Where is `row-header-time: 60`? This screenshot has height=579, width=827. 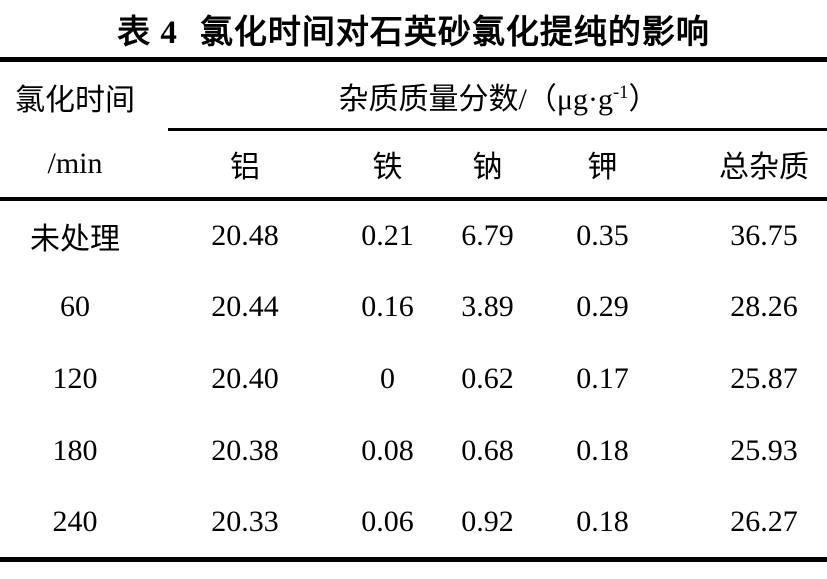 row-header-time: 60 is located at coordinates (75, 306).